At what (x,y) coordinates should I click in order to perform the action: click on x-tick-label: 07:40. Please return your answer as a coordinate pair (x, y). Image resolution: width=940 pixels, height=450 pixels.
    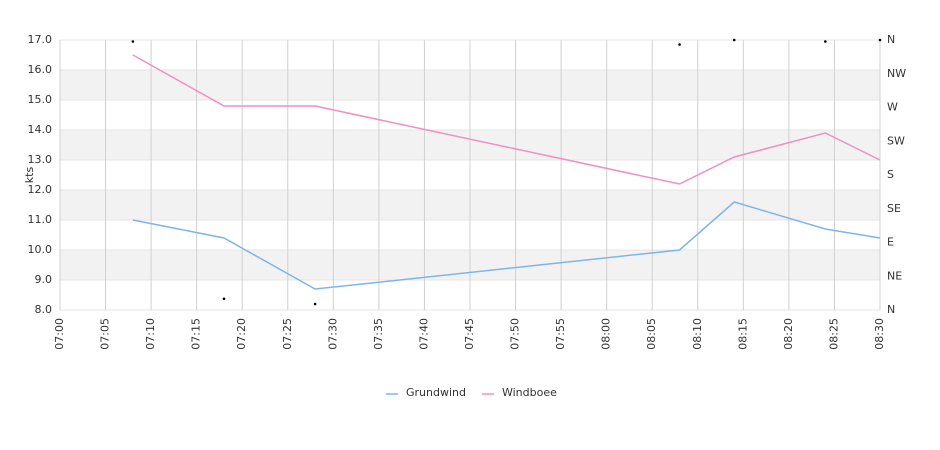
    Looking at the image, I should click on (423, 334).